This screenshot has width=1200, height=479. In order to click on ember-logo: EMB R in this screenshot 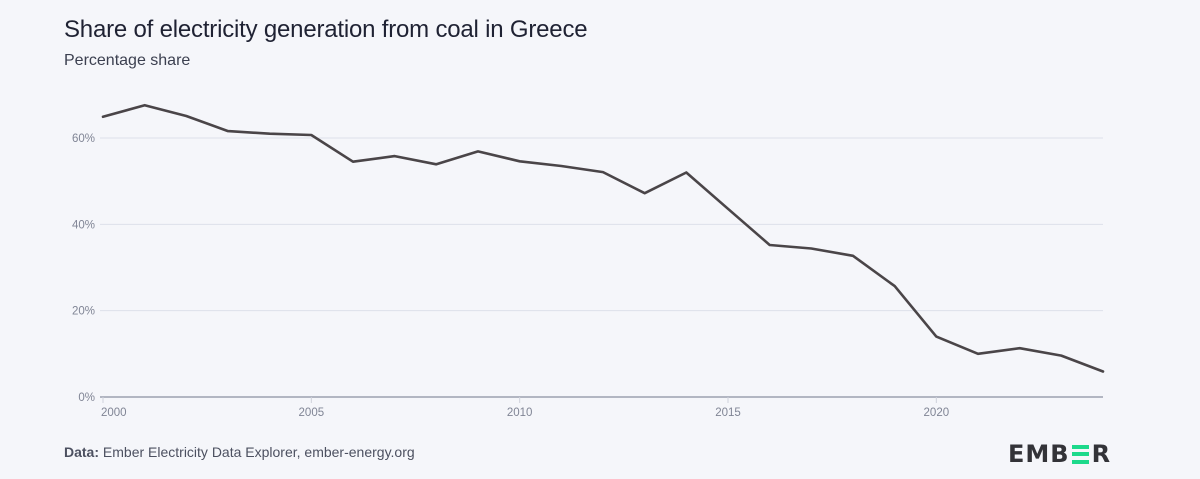, I will do `click(1059, 454)`.